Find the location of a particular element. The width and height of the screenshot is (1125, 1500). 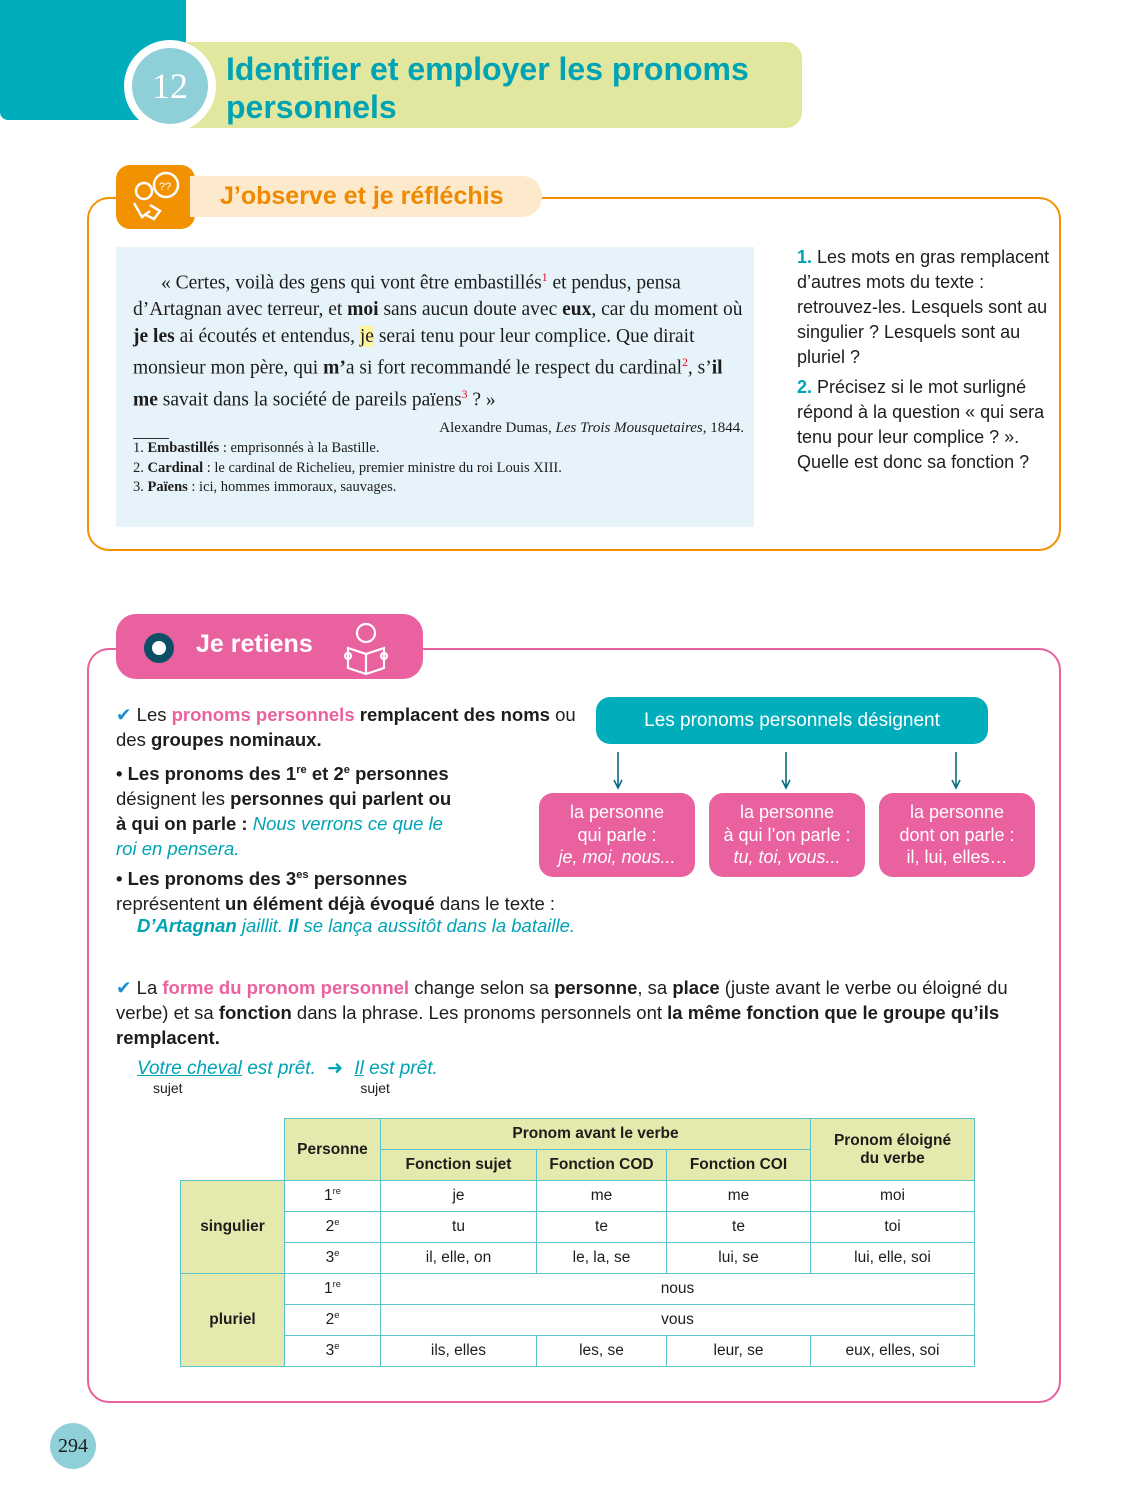

flow-box-line: la personne is located at coordinates (787, 812).